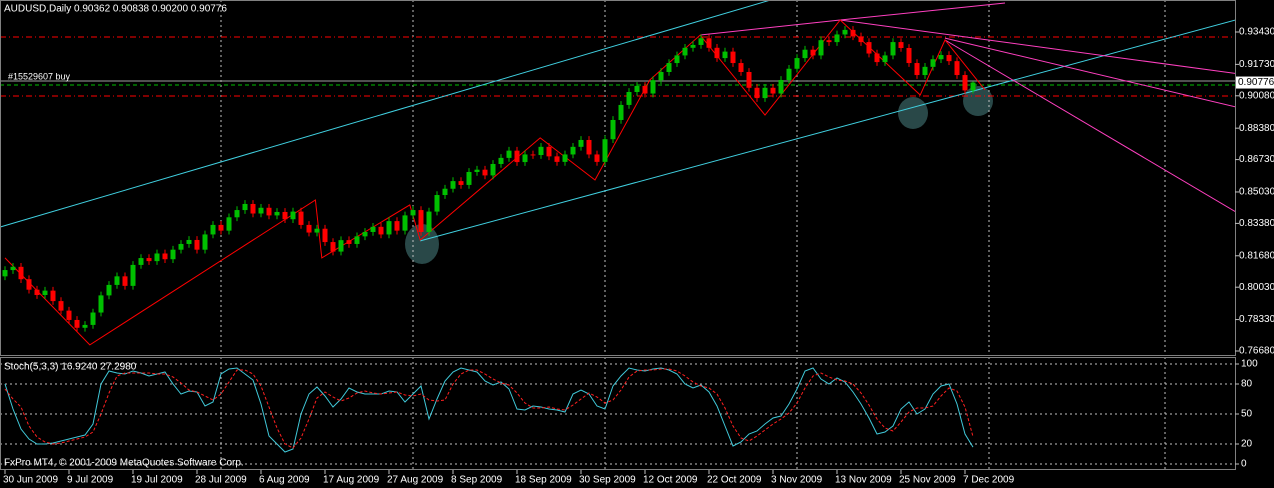 The height and width of the screenshot is (488, 1274). What do you see at coordinates (1247, 384) in the screenshot?
I see `y-tick-label: 80` at bounding box center [1247, 384].